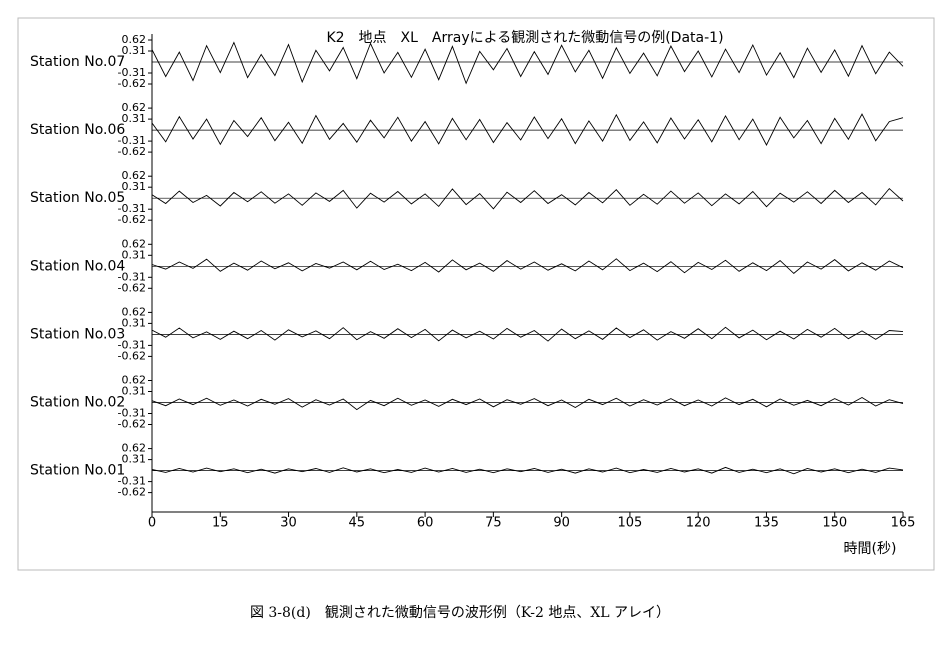 The width and height of the screenshot is (950, 660). I want to click on caption: 図 3-8(d) 観測された微動信号の波形例（K-2 地点、XL アレイ）, so click(460, 612).